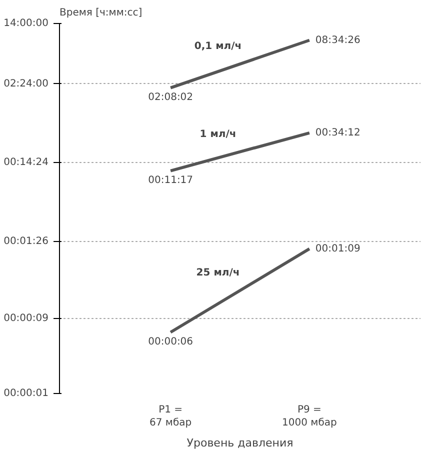 This screenshot has height=460, width=448. What do you see at coordinates (26, 162) in the screenshot?
I see `y-tick-label: 00:14:24` at bounding box center [26, 162].